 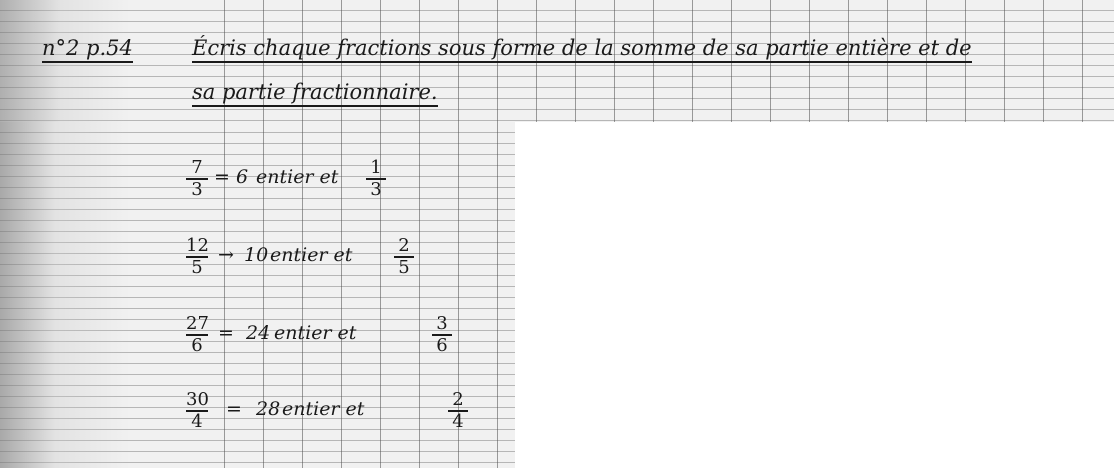 I want to click on fraction-numerator: 7, so click(x=197, y=169).